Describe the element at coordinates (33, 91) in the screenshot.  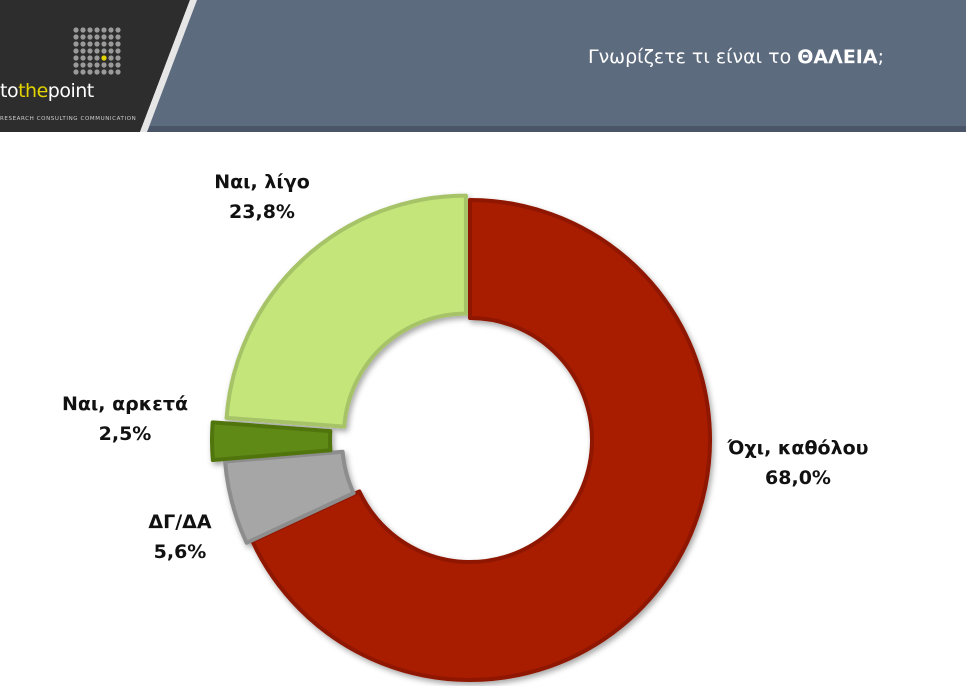
I see `logo-part-2: the` at that location.